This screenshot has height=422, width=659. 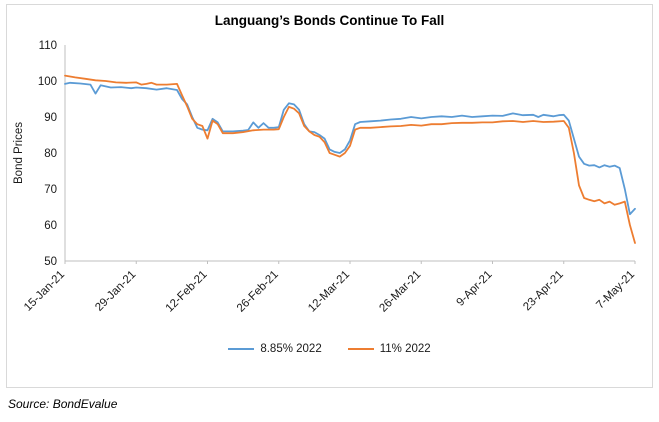 I want to click on legend-line-swatch-blue, so click(x=241, y=349).